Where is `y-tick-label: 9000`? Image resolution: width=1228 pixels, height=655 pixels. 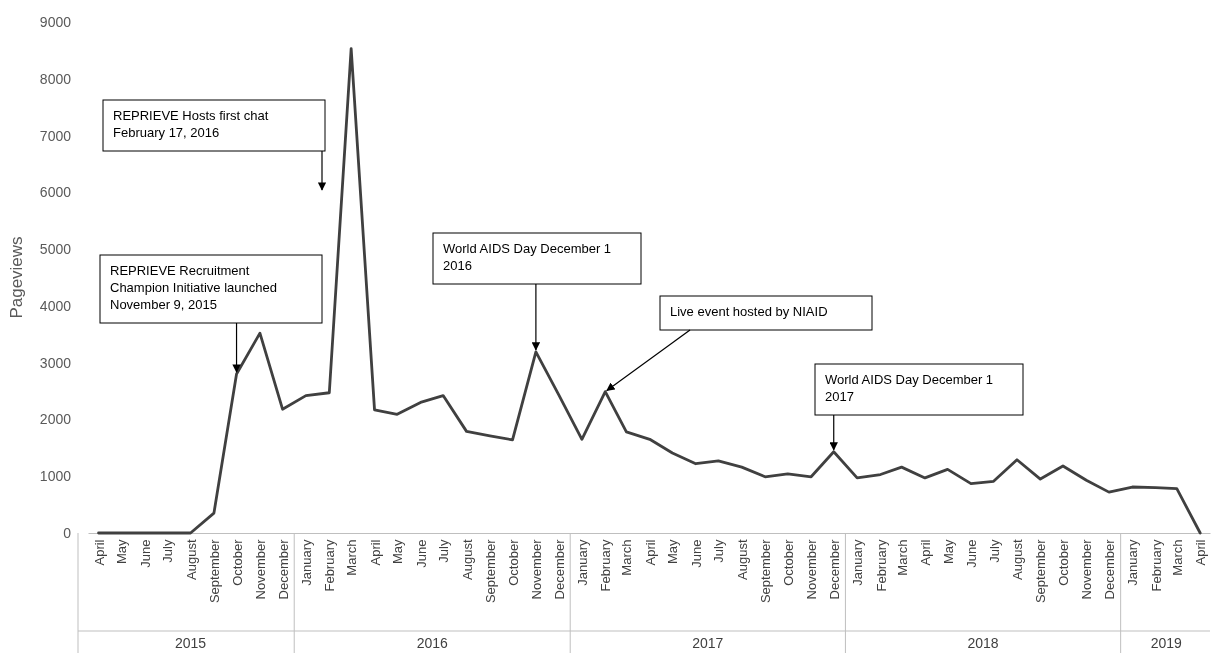 y-tick-label: 9000 is located at coordinates (55, 21).